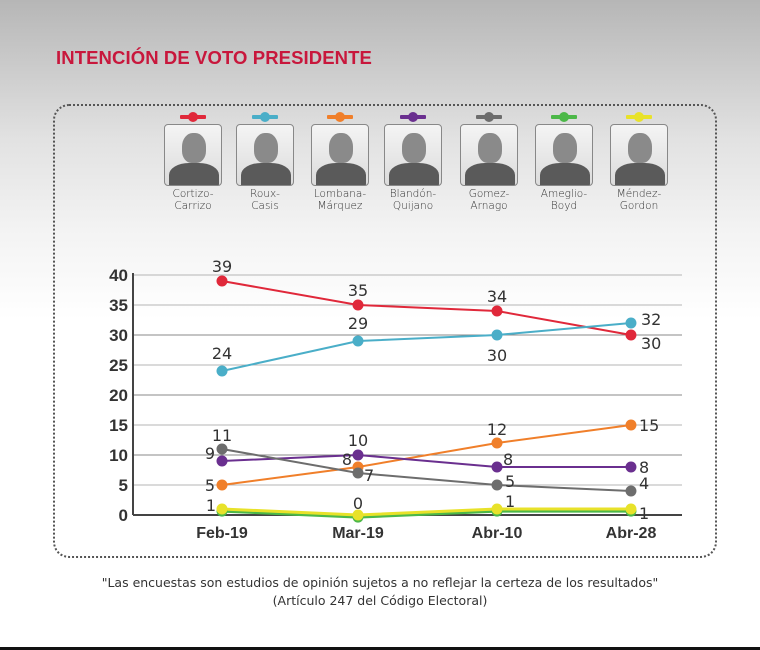  I want to click on candidate-name: Cortizo- Carrizo, so click(193, 200).